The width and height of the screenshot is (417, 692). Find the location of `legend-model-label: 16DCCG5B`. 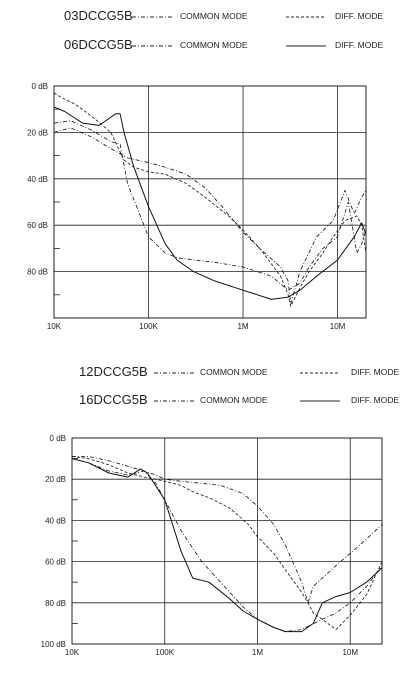

legend-model-label: 16DCCG5B is located at coordinates (113, 399).